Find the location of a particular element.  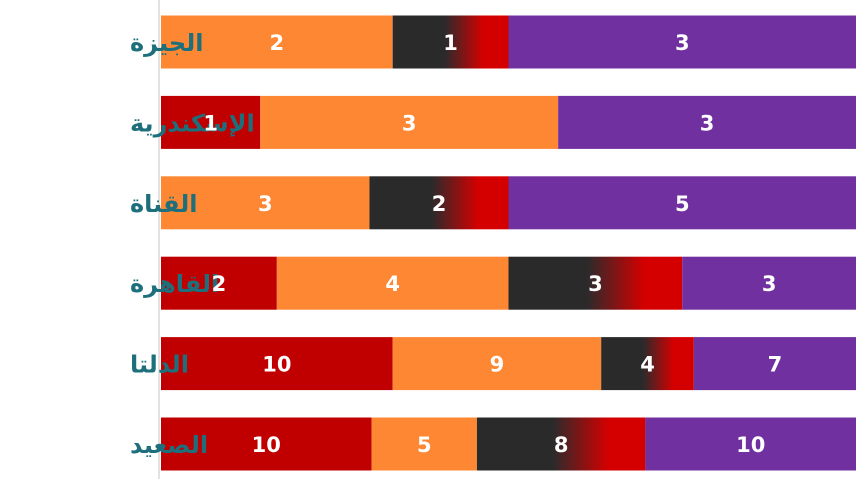

data-label: 8 is located at coordinates (561, 445).